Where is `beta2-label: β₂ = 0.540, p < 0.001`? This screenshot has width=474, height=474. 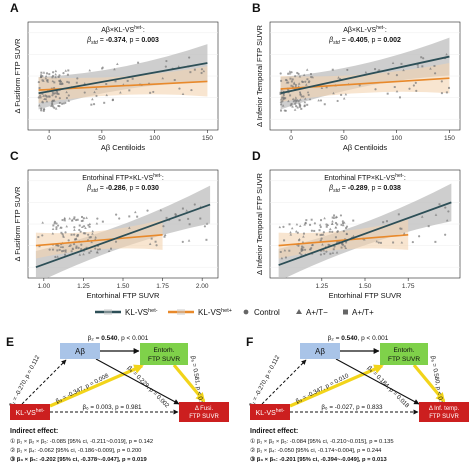
beta2-label: β₂ = 0.540, p < 0.001 is located at coordinates (358, 338).